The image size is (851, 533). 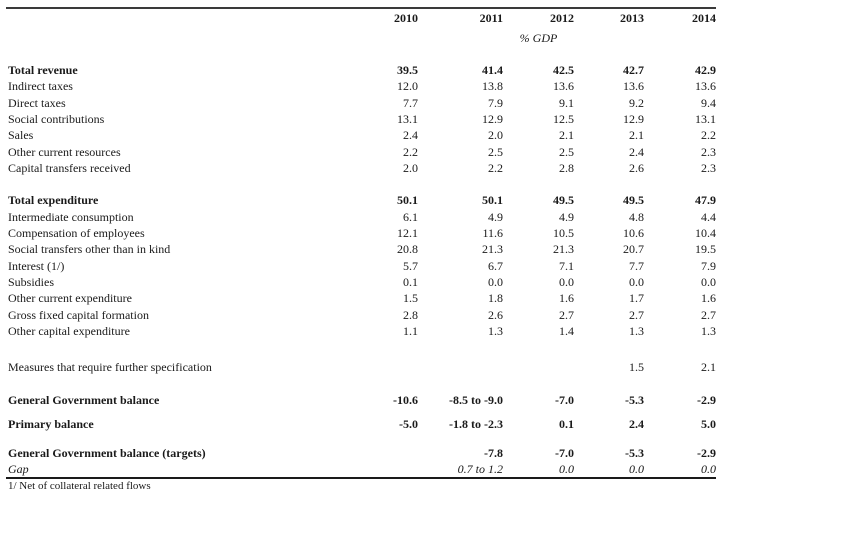 I want to click on cell-2014: 13.1, so click(x=705, y=119).